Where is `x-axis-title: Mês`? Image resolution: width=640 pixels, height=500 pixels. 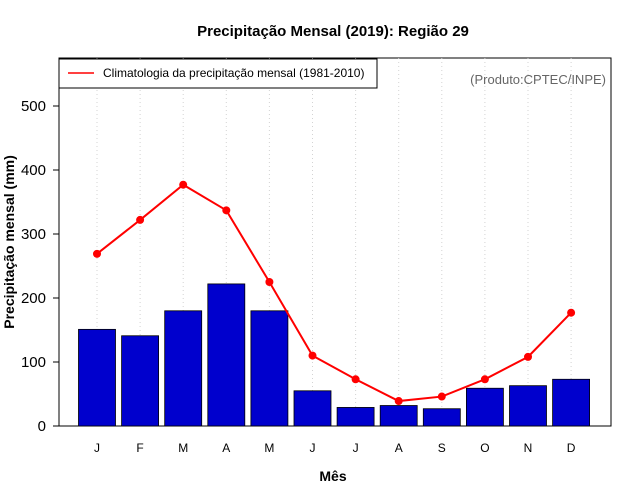 x-axis-title: Mês is located at coordinates (332, 476).